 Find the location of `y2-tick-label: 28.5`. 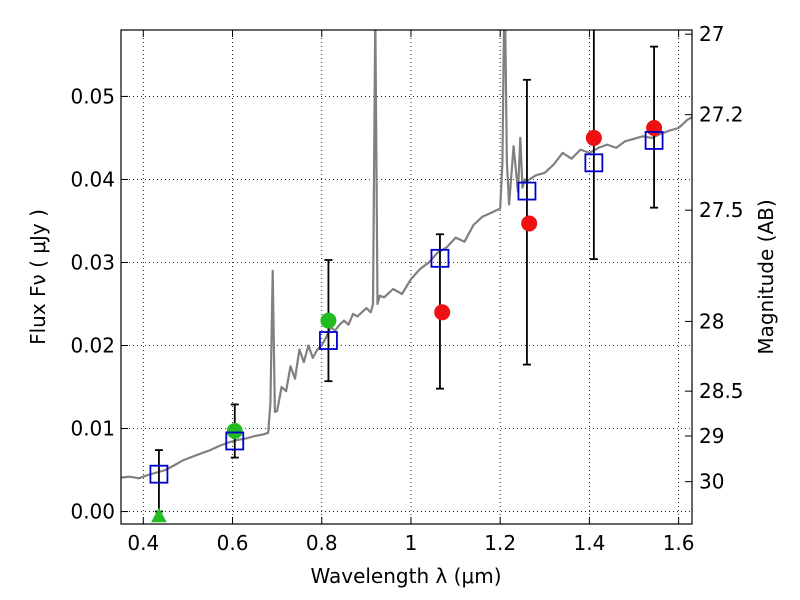

y2-tick-label: 28.5 is located at coordinates (721, 391).